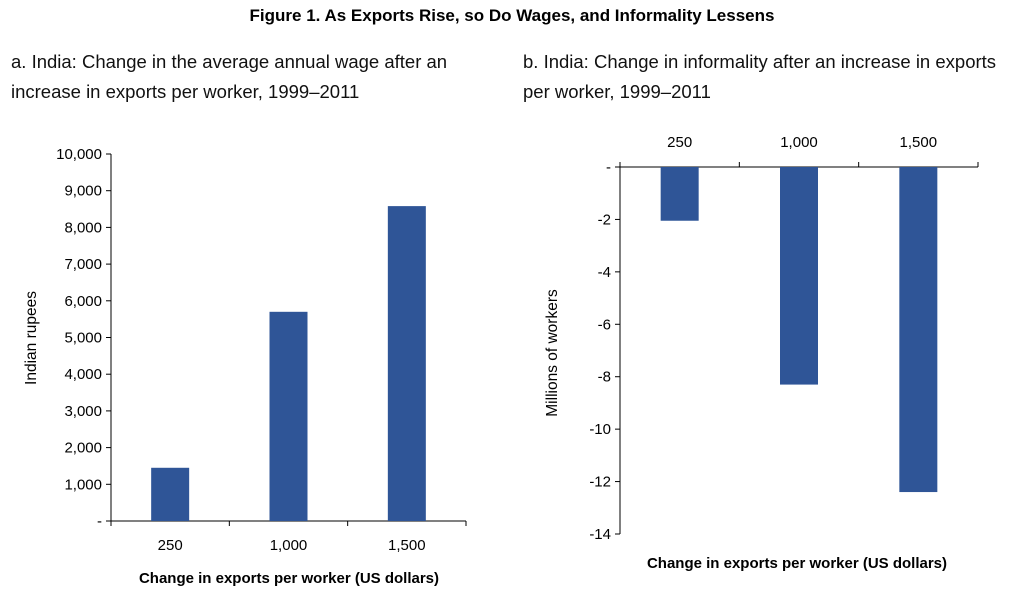 This screenshot has width=1024, height=595. Describe the element at coordinates (83, 411) in the screenshot. I see `y-tick-label: 3,000` at that location.